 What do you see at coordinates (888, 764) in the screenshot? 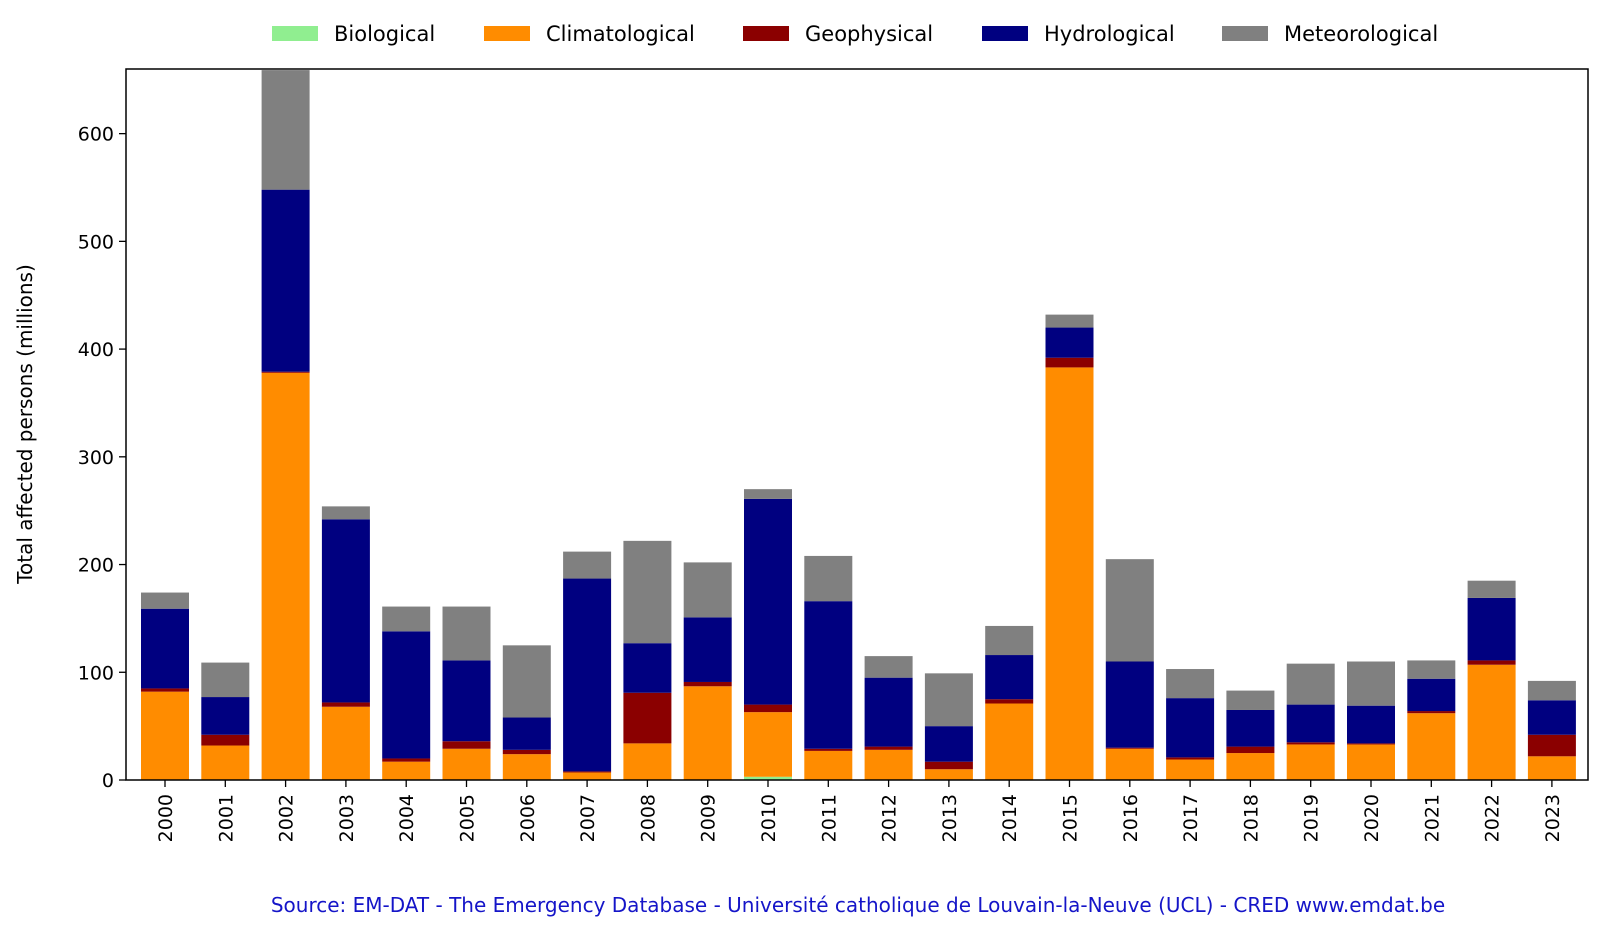
I see `bar-climatological-2012` at bounding box center [888, 764].